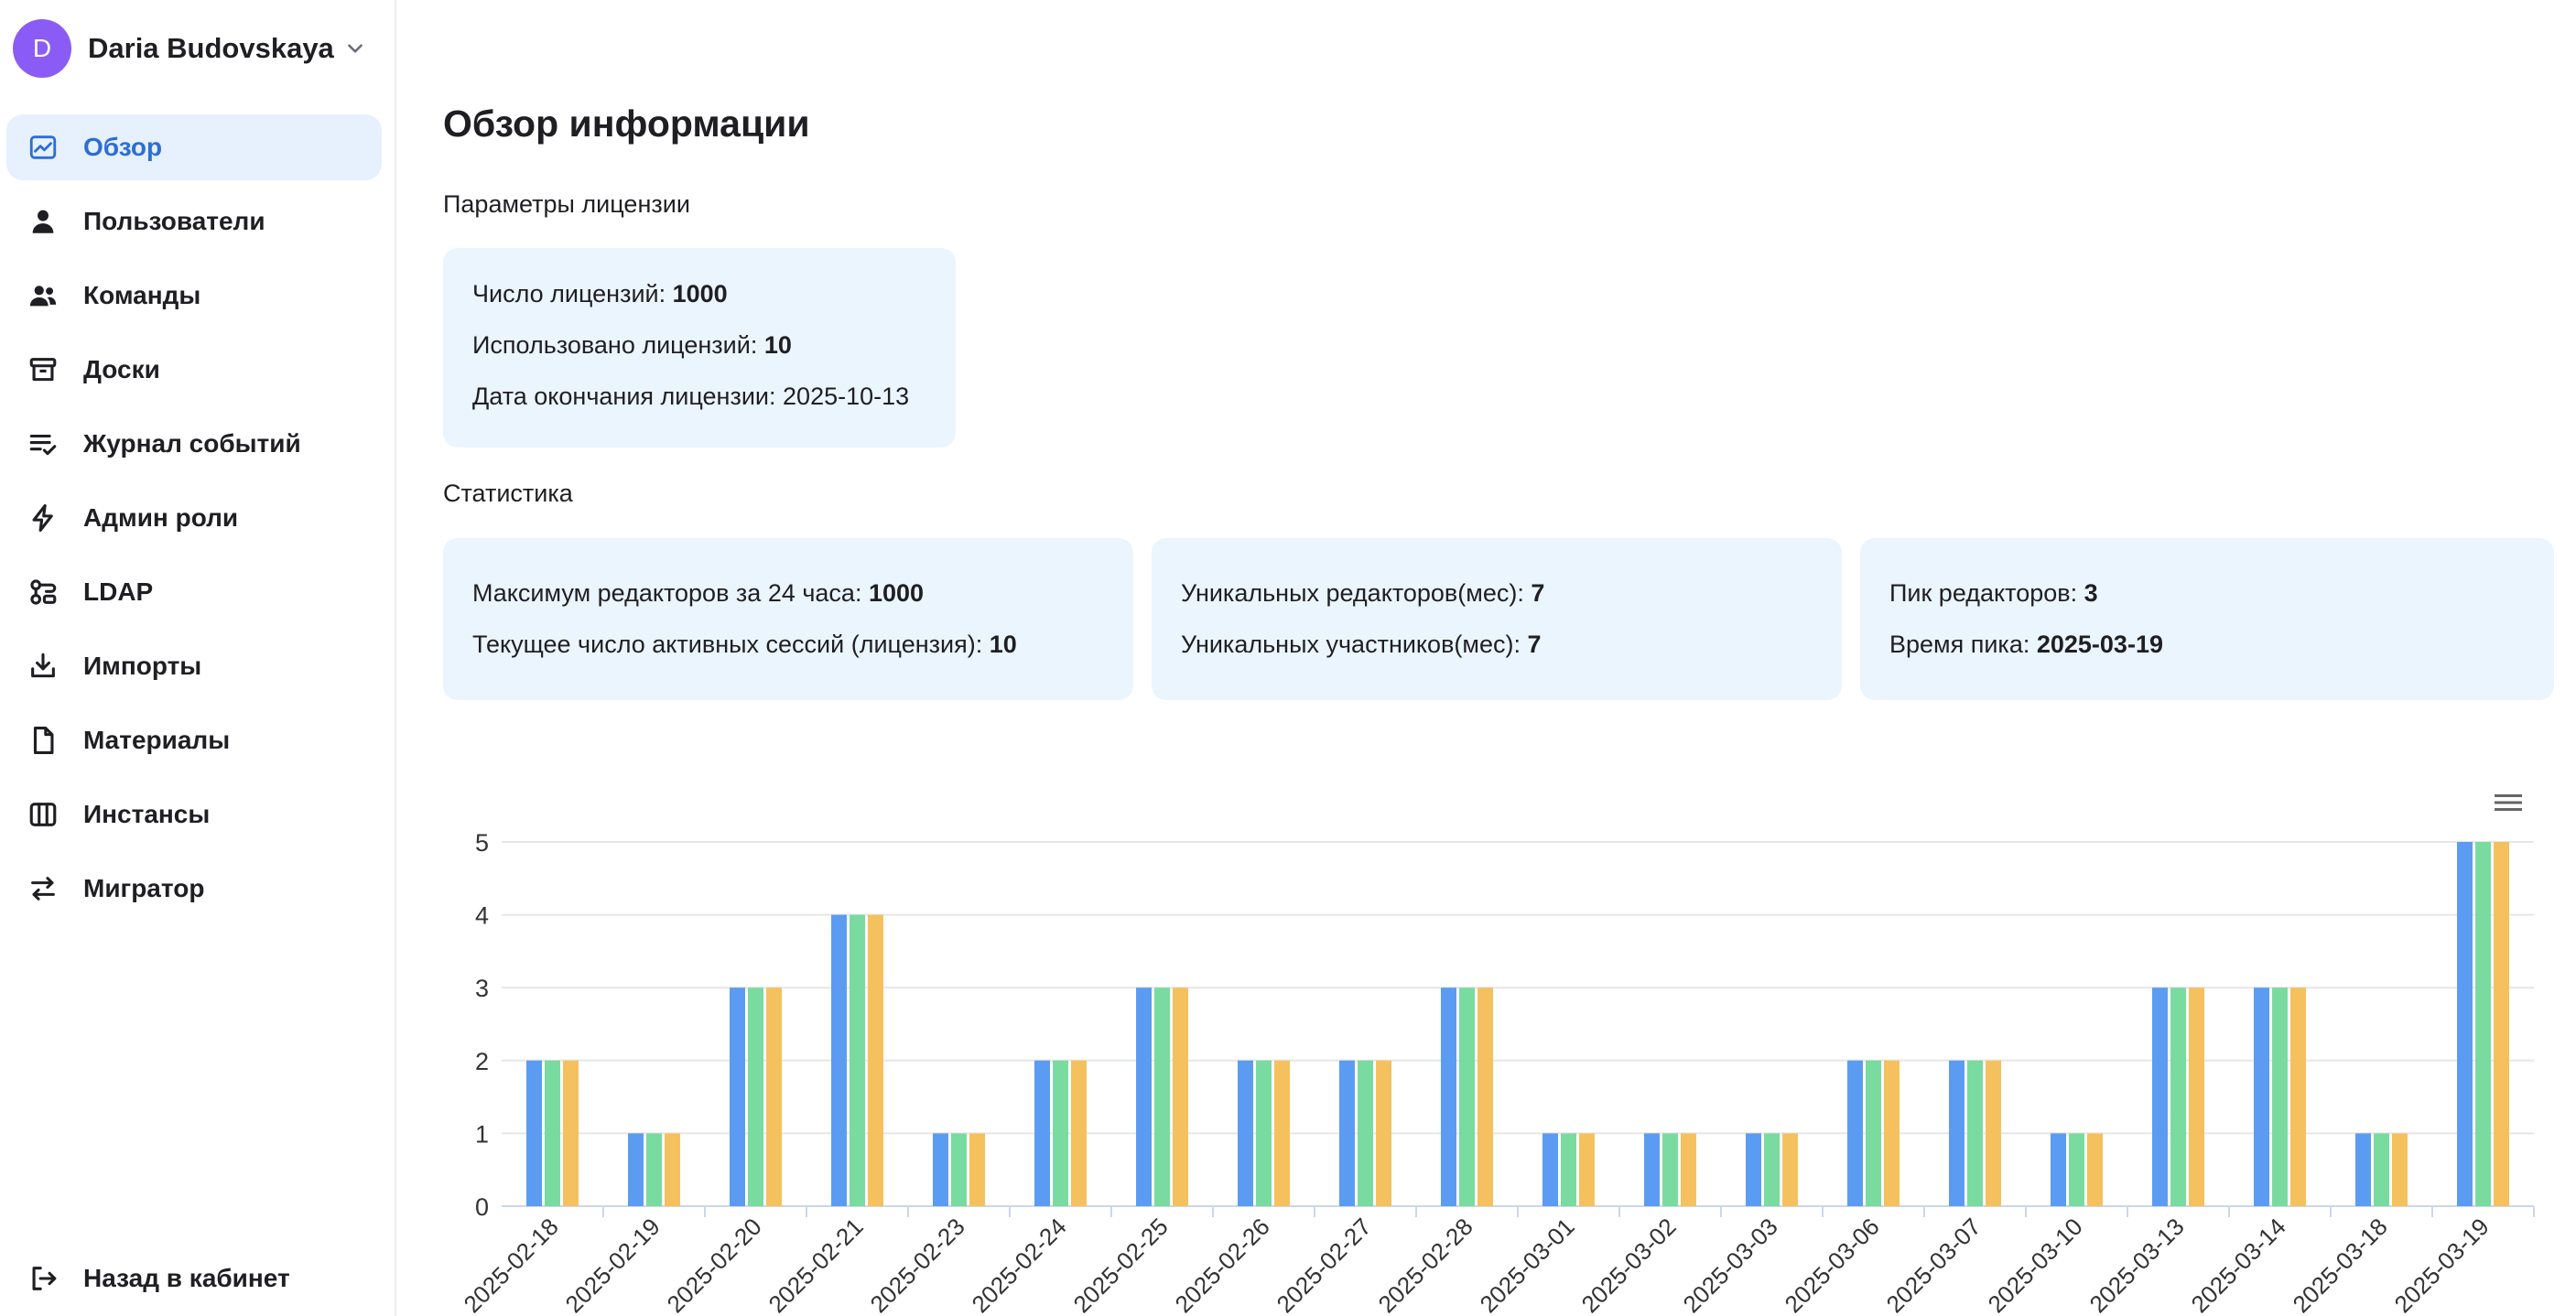 This screenshot has height=1316, width=2576. Describe the element at coordinates (44, 370) in the screenshot. I see `archive-icon` at that location.